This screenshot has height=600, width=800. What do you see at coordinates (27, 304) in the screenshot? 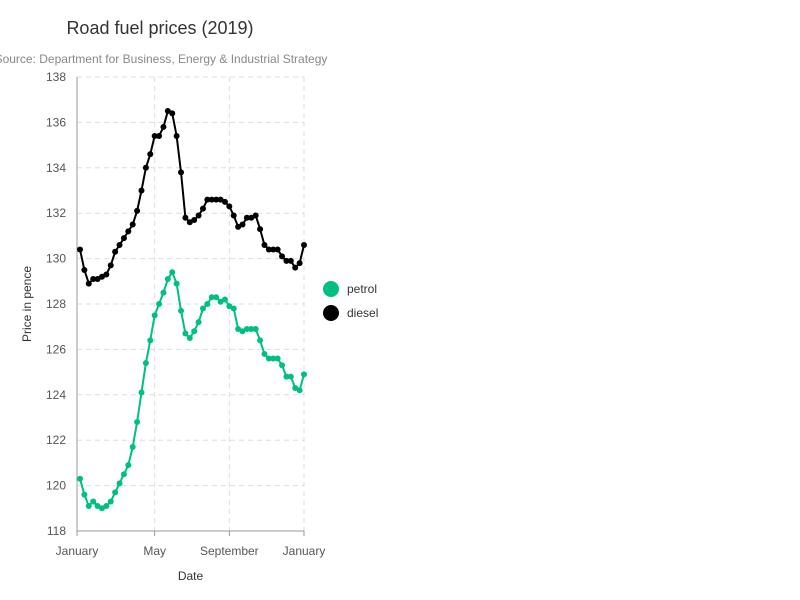
I see `y-axis-title: Price in pence` at bounding box center [27, 304].